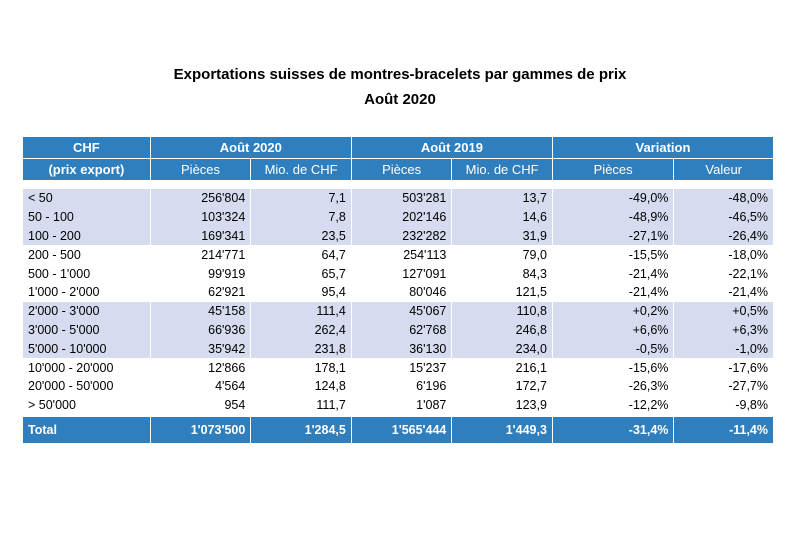  What do you see at coordinates (613, 236) in the screenshot?
I see `cell-varp: -27,1%` at bounding box center [613, 236].